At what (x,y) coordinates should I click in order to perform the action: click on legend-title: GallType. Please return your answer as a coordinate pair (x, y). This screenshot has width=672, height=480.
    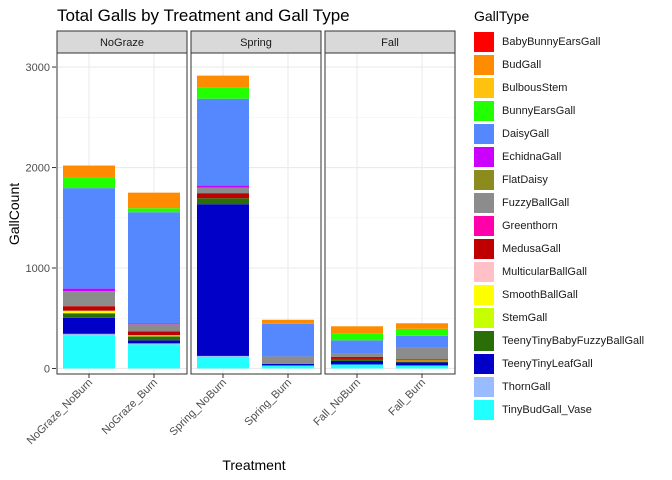
    Looking at the image, I should click on (502, 16).